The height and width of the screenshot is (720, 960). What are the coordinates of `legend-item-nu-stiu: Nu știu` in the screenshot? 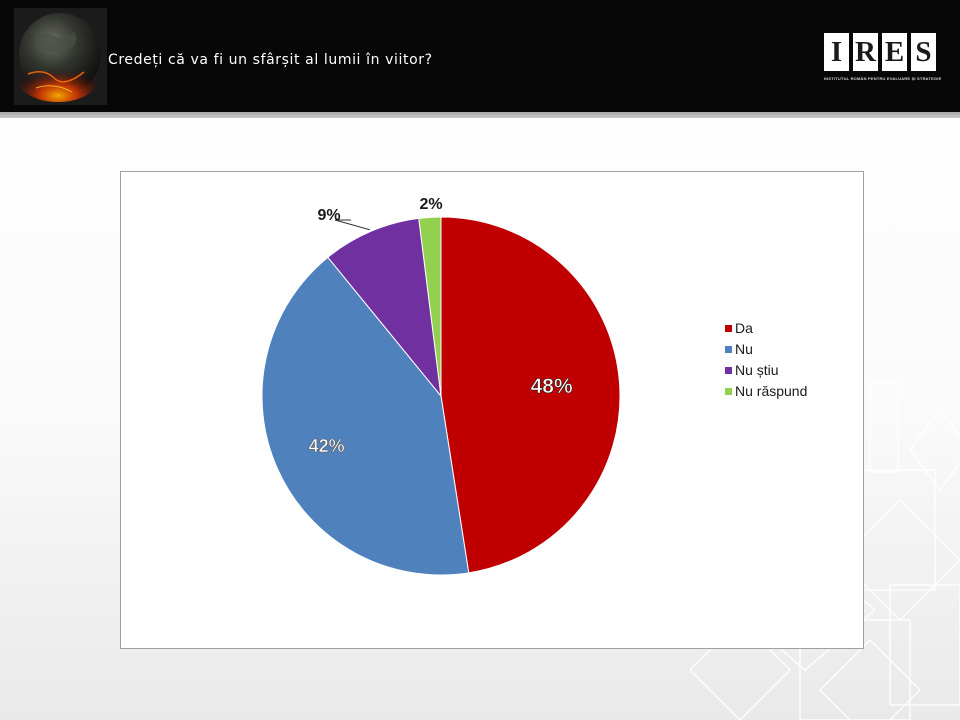 It's located at (766, 370).